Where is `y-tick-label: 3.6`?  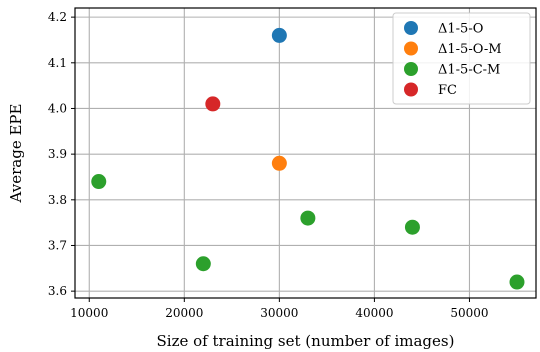 y-tick-label: 3.6 is located at coordinates (57, 291).